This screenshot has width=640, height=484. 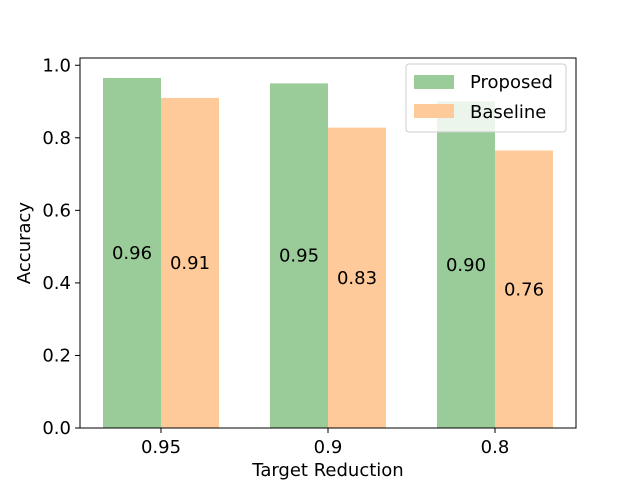 I want to click on y-tick-label-3: 0.6, so click(x=56, y=210).